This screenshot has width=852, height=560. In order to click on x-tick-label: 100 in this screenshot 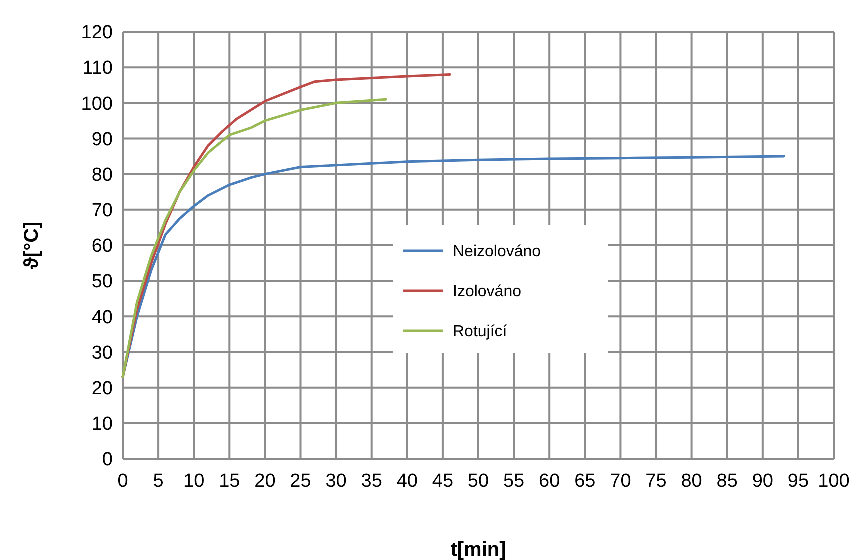, I will do `click(834, 481)`.